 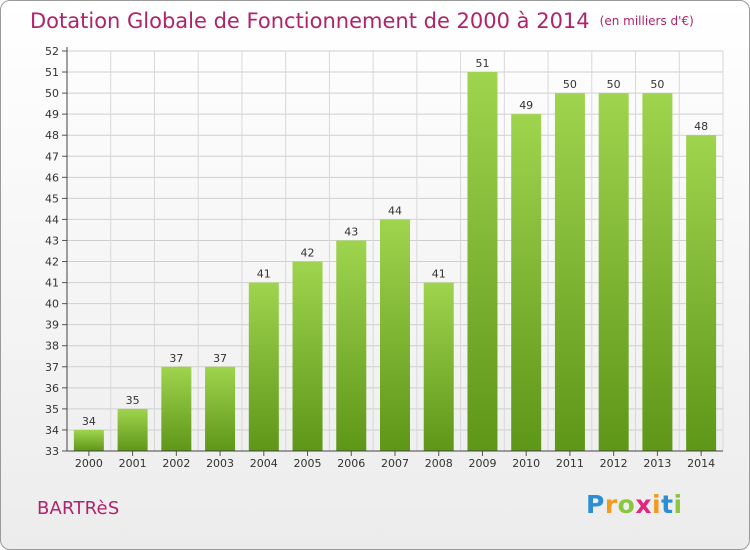 What do you see at coordinates (52, 114) in the screenshot?
I see `y-tick-label: 49` at bounding box center [52, 114].